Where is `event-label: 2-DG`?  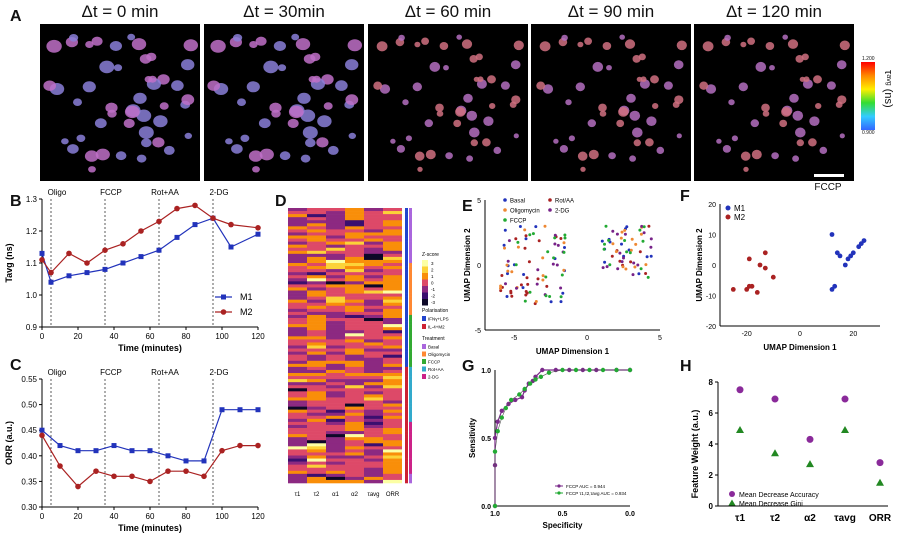
event-label: 2-DG is located at coordinates (218, 192).